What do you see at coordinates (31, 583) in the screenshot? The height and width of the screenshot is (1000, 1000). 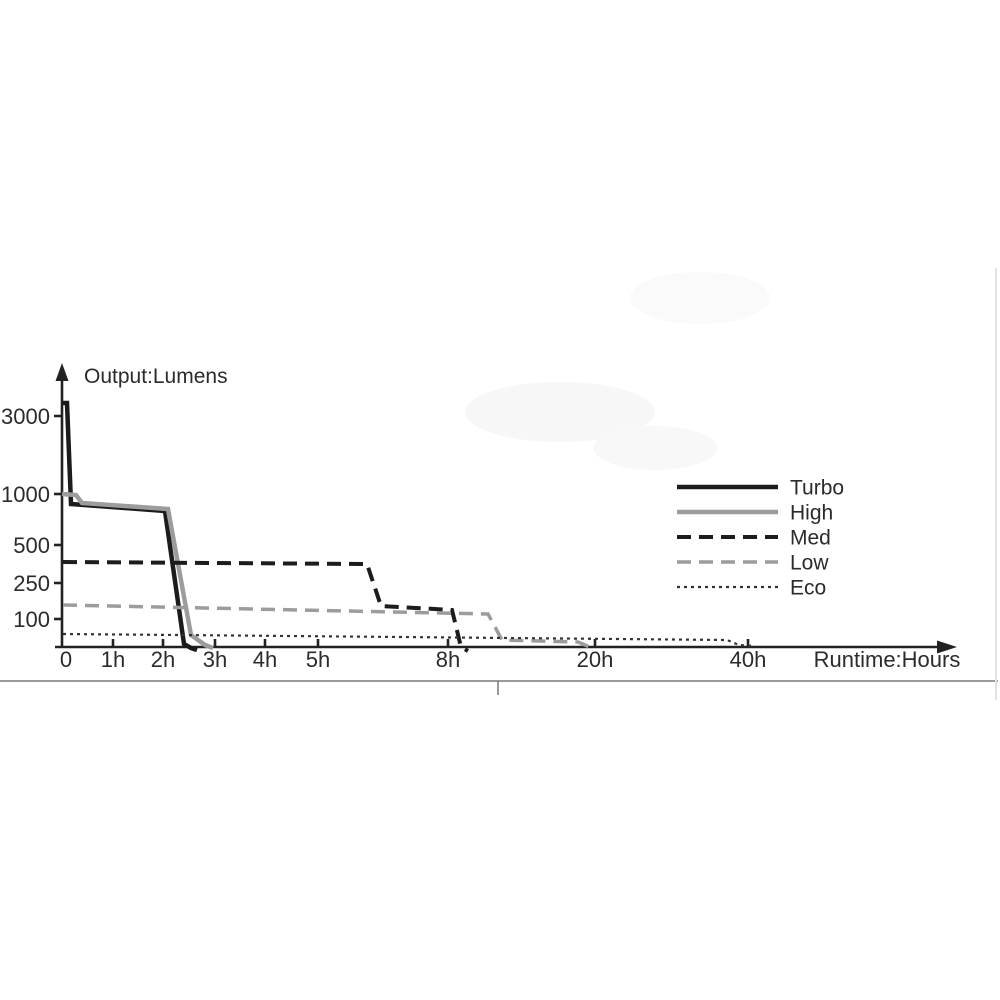 I see `y-tick-label: 250` at bounding box center [31, 583].